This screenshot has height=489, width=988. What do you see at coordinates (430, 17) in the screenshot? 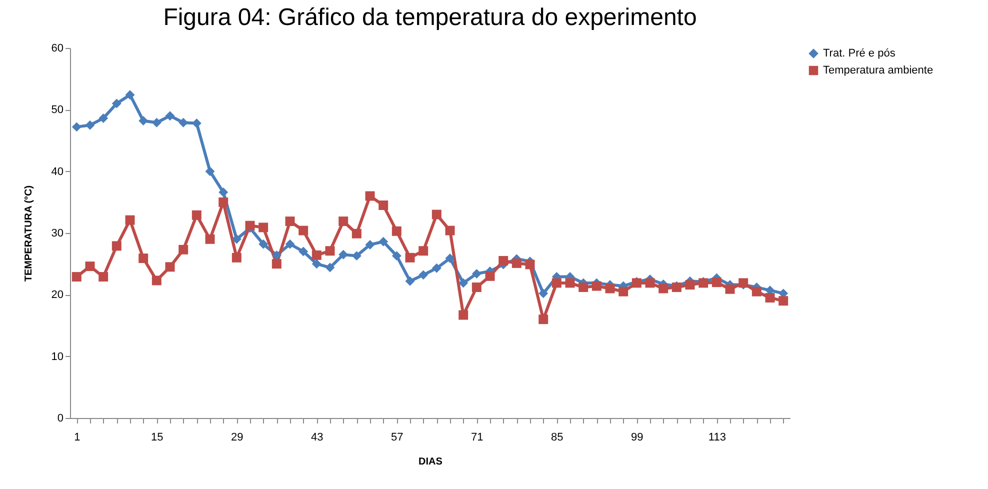
I see `chart-title: Figura 04: Gráfico da temperatura do experimento` at bounding box center [430, 17].